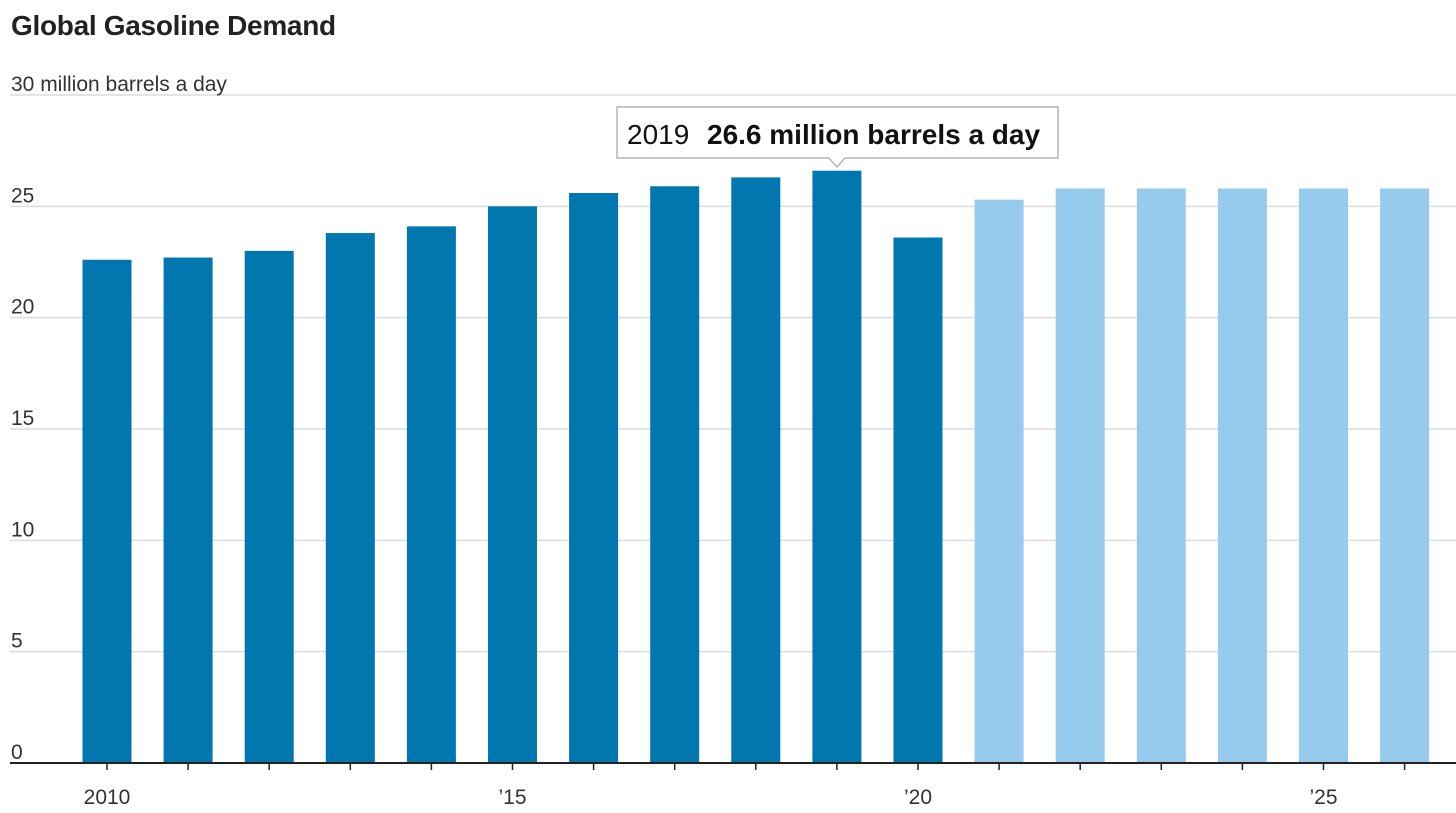 This screenshot has width=1456, height=813. Describe the element at coordinates (17, 641) in the screenshot. I see `y-tick-label: 5` at that location.